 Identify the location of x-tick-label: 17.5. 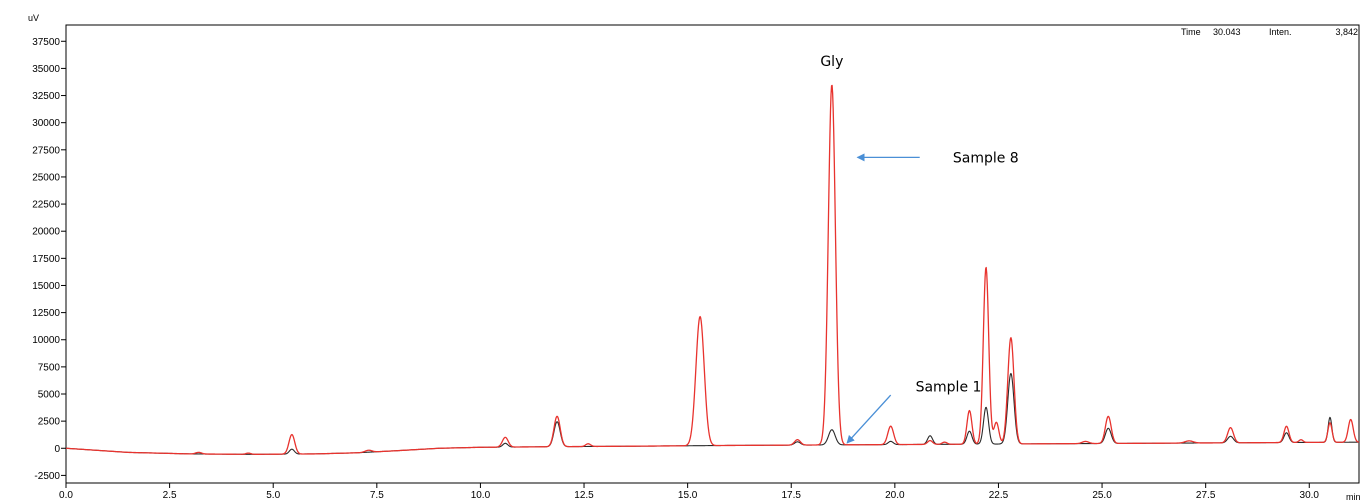
(792, 495).